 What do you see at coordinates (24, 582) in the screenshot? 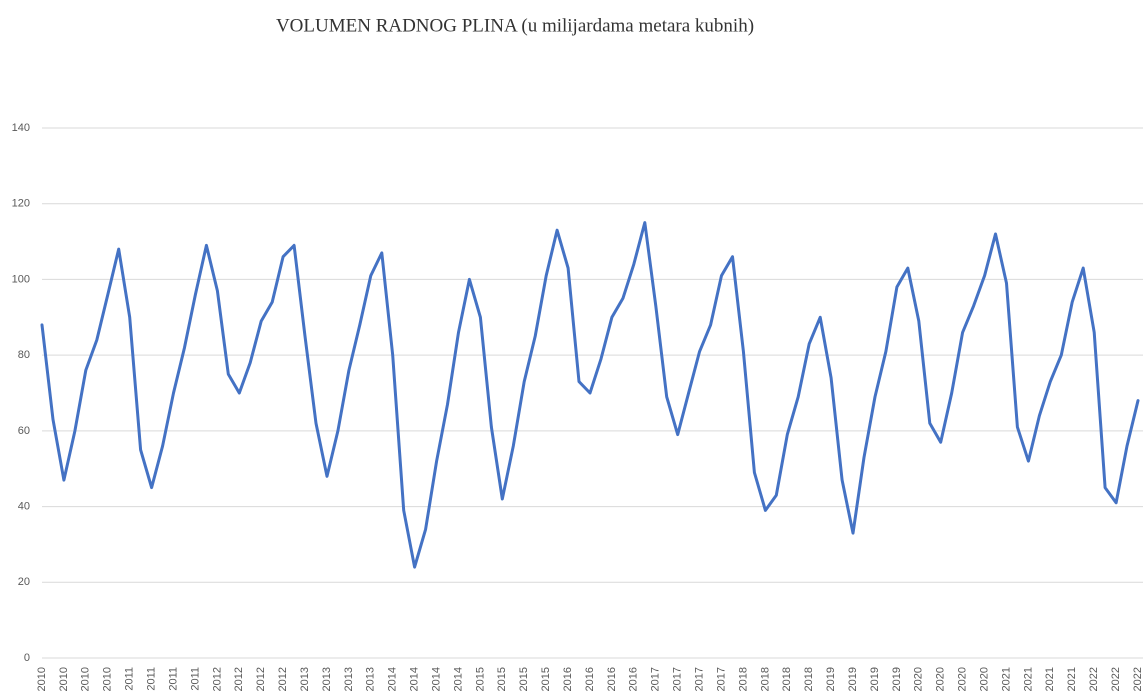
I see `y-tick-label: 20` at bounding box center [24, 582].